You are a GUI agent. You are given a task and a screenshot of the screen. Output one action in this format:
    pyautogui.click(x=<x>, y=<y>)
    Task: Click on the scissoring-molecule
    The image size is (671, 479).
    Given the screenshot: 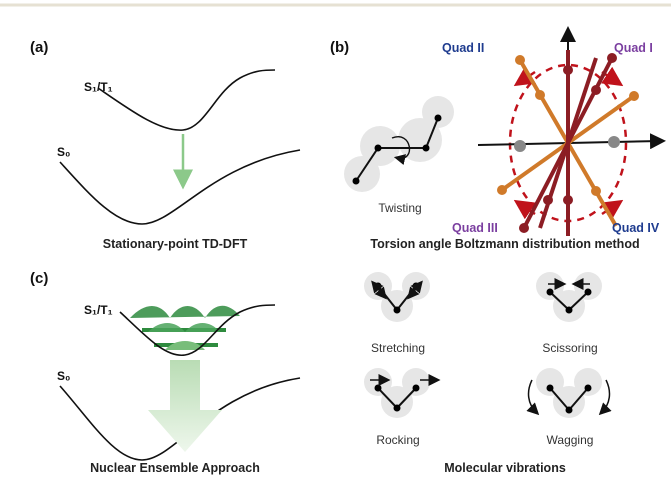 What is the action you would take?
    pyautogui.click(x=569, y=297)
    